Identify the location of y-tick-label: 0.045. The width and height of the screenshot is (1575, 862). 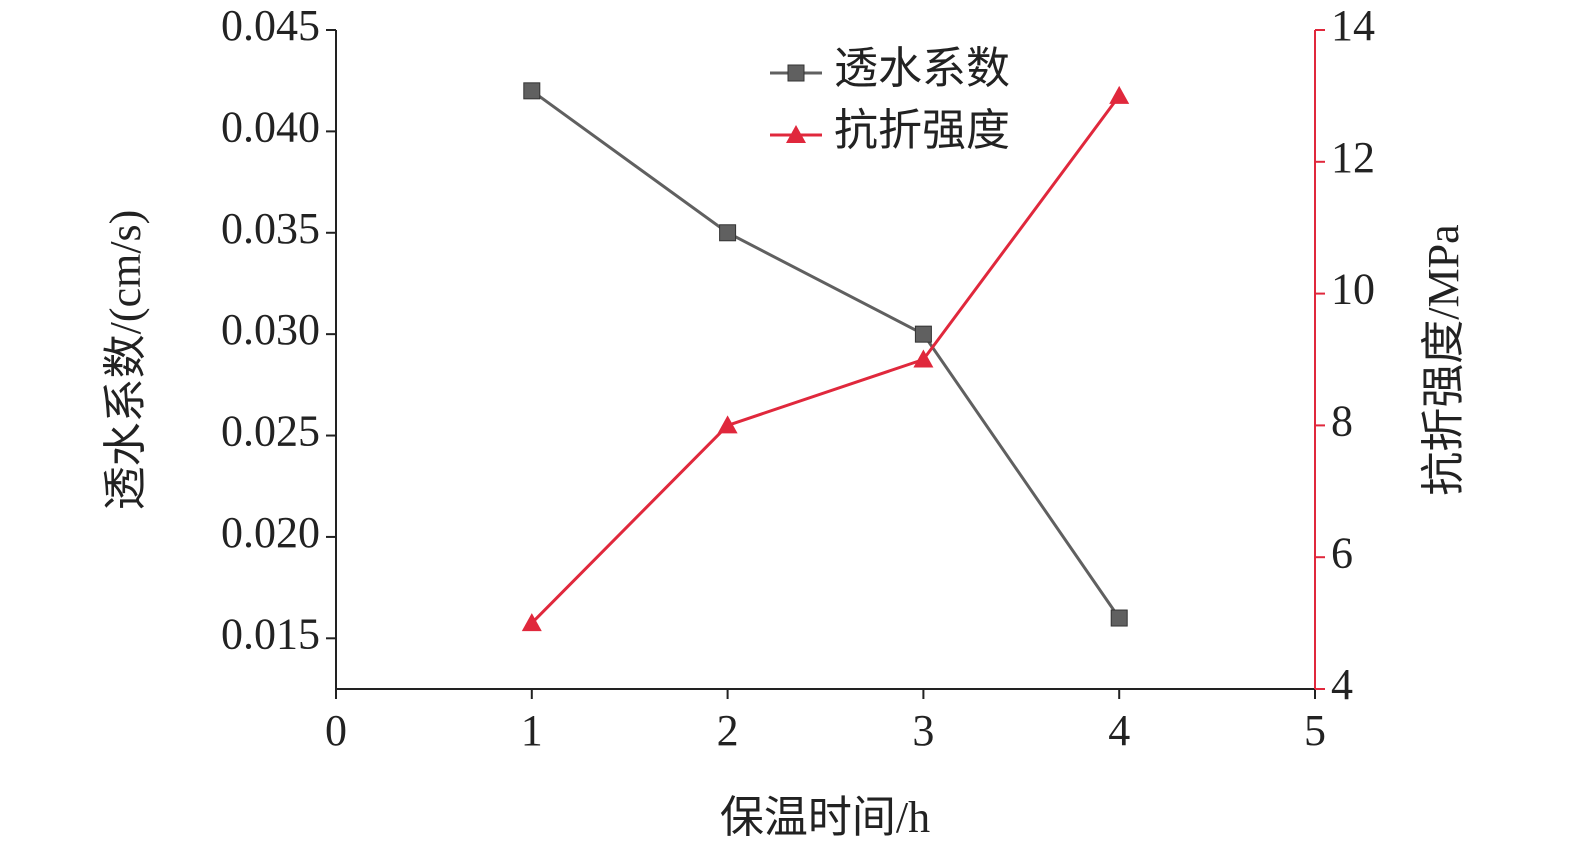
(270, 25).